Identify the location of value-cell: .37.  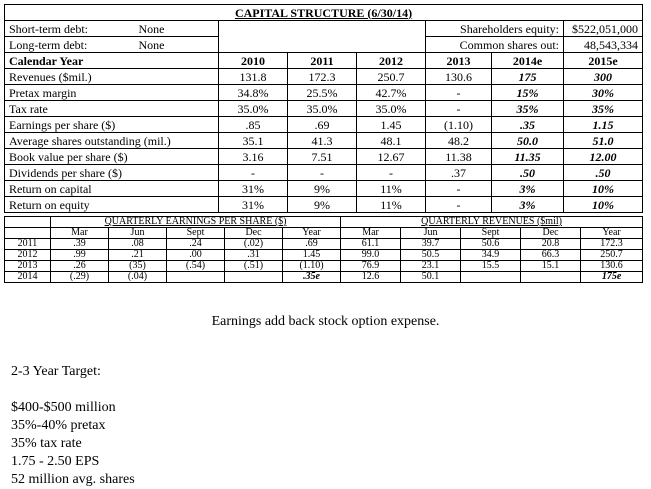
(458, 172).